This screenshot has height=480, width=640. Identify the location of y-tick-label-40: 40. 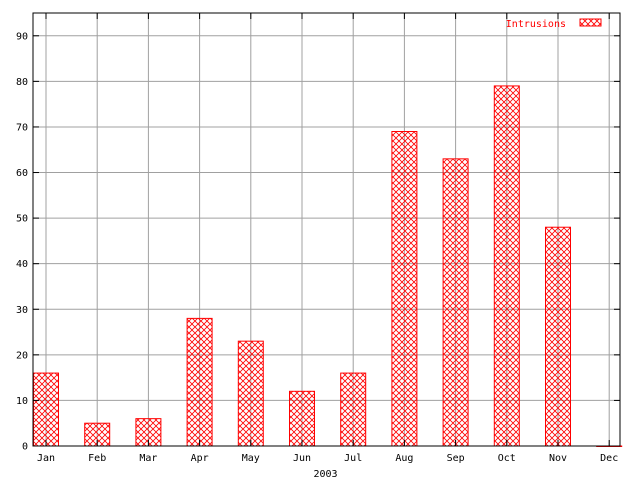
(22, 264).